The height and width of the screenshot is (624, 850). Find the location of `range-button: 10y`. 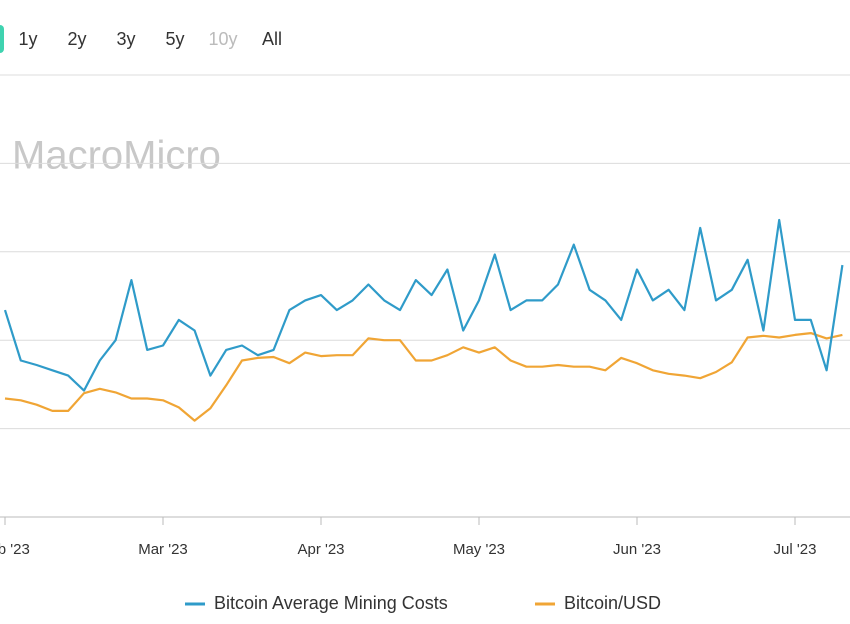

range-button: 10y is located at coordinates (222, 39).